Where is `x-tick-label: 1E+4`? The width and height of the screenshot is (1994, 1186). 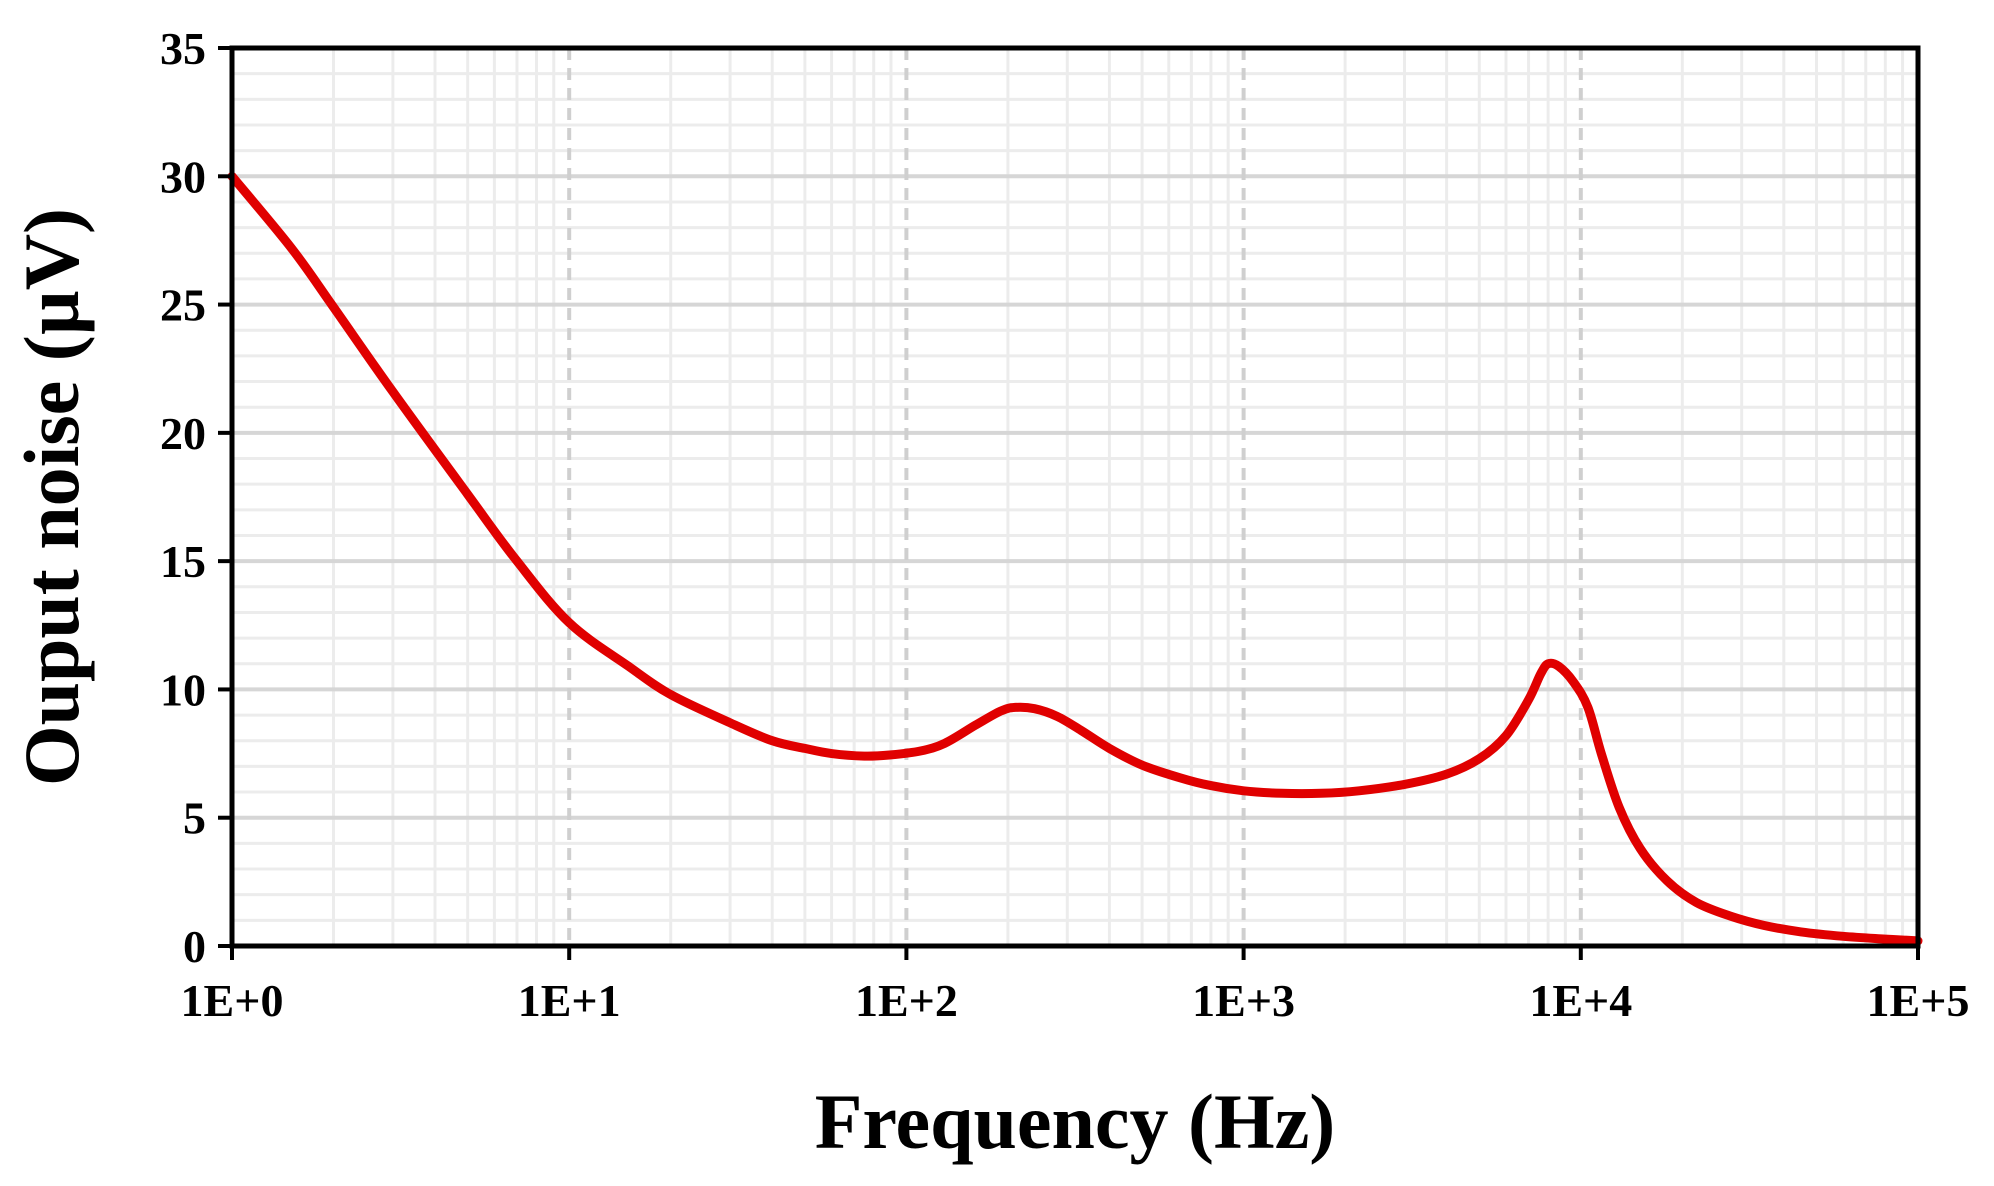
x-tick-label: 1E+4 is located at coordinates (1580, 1000).